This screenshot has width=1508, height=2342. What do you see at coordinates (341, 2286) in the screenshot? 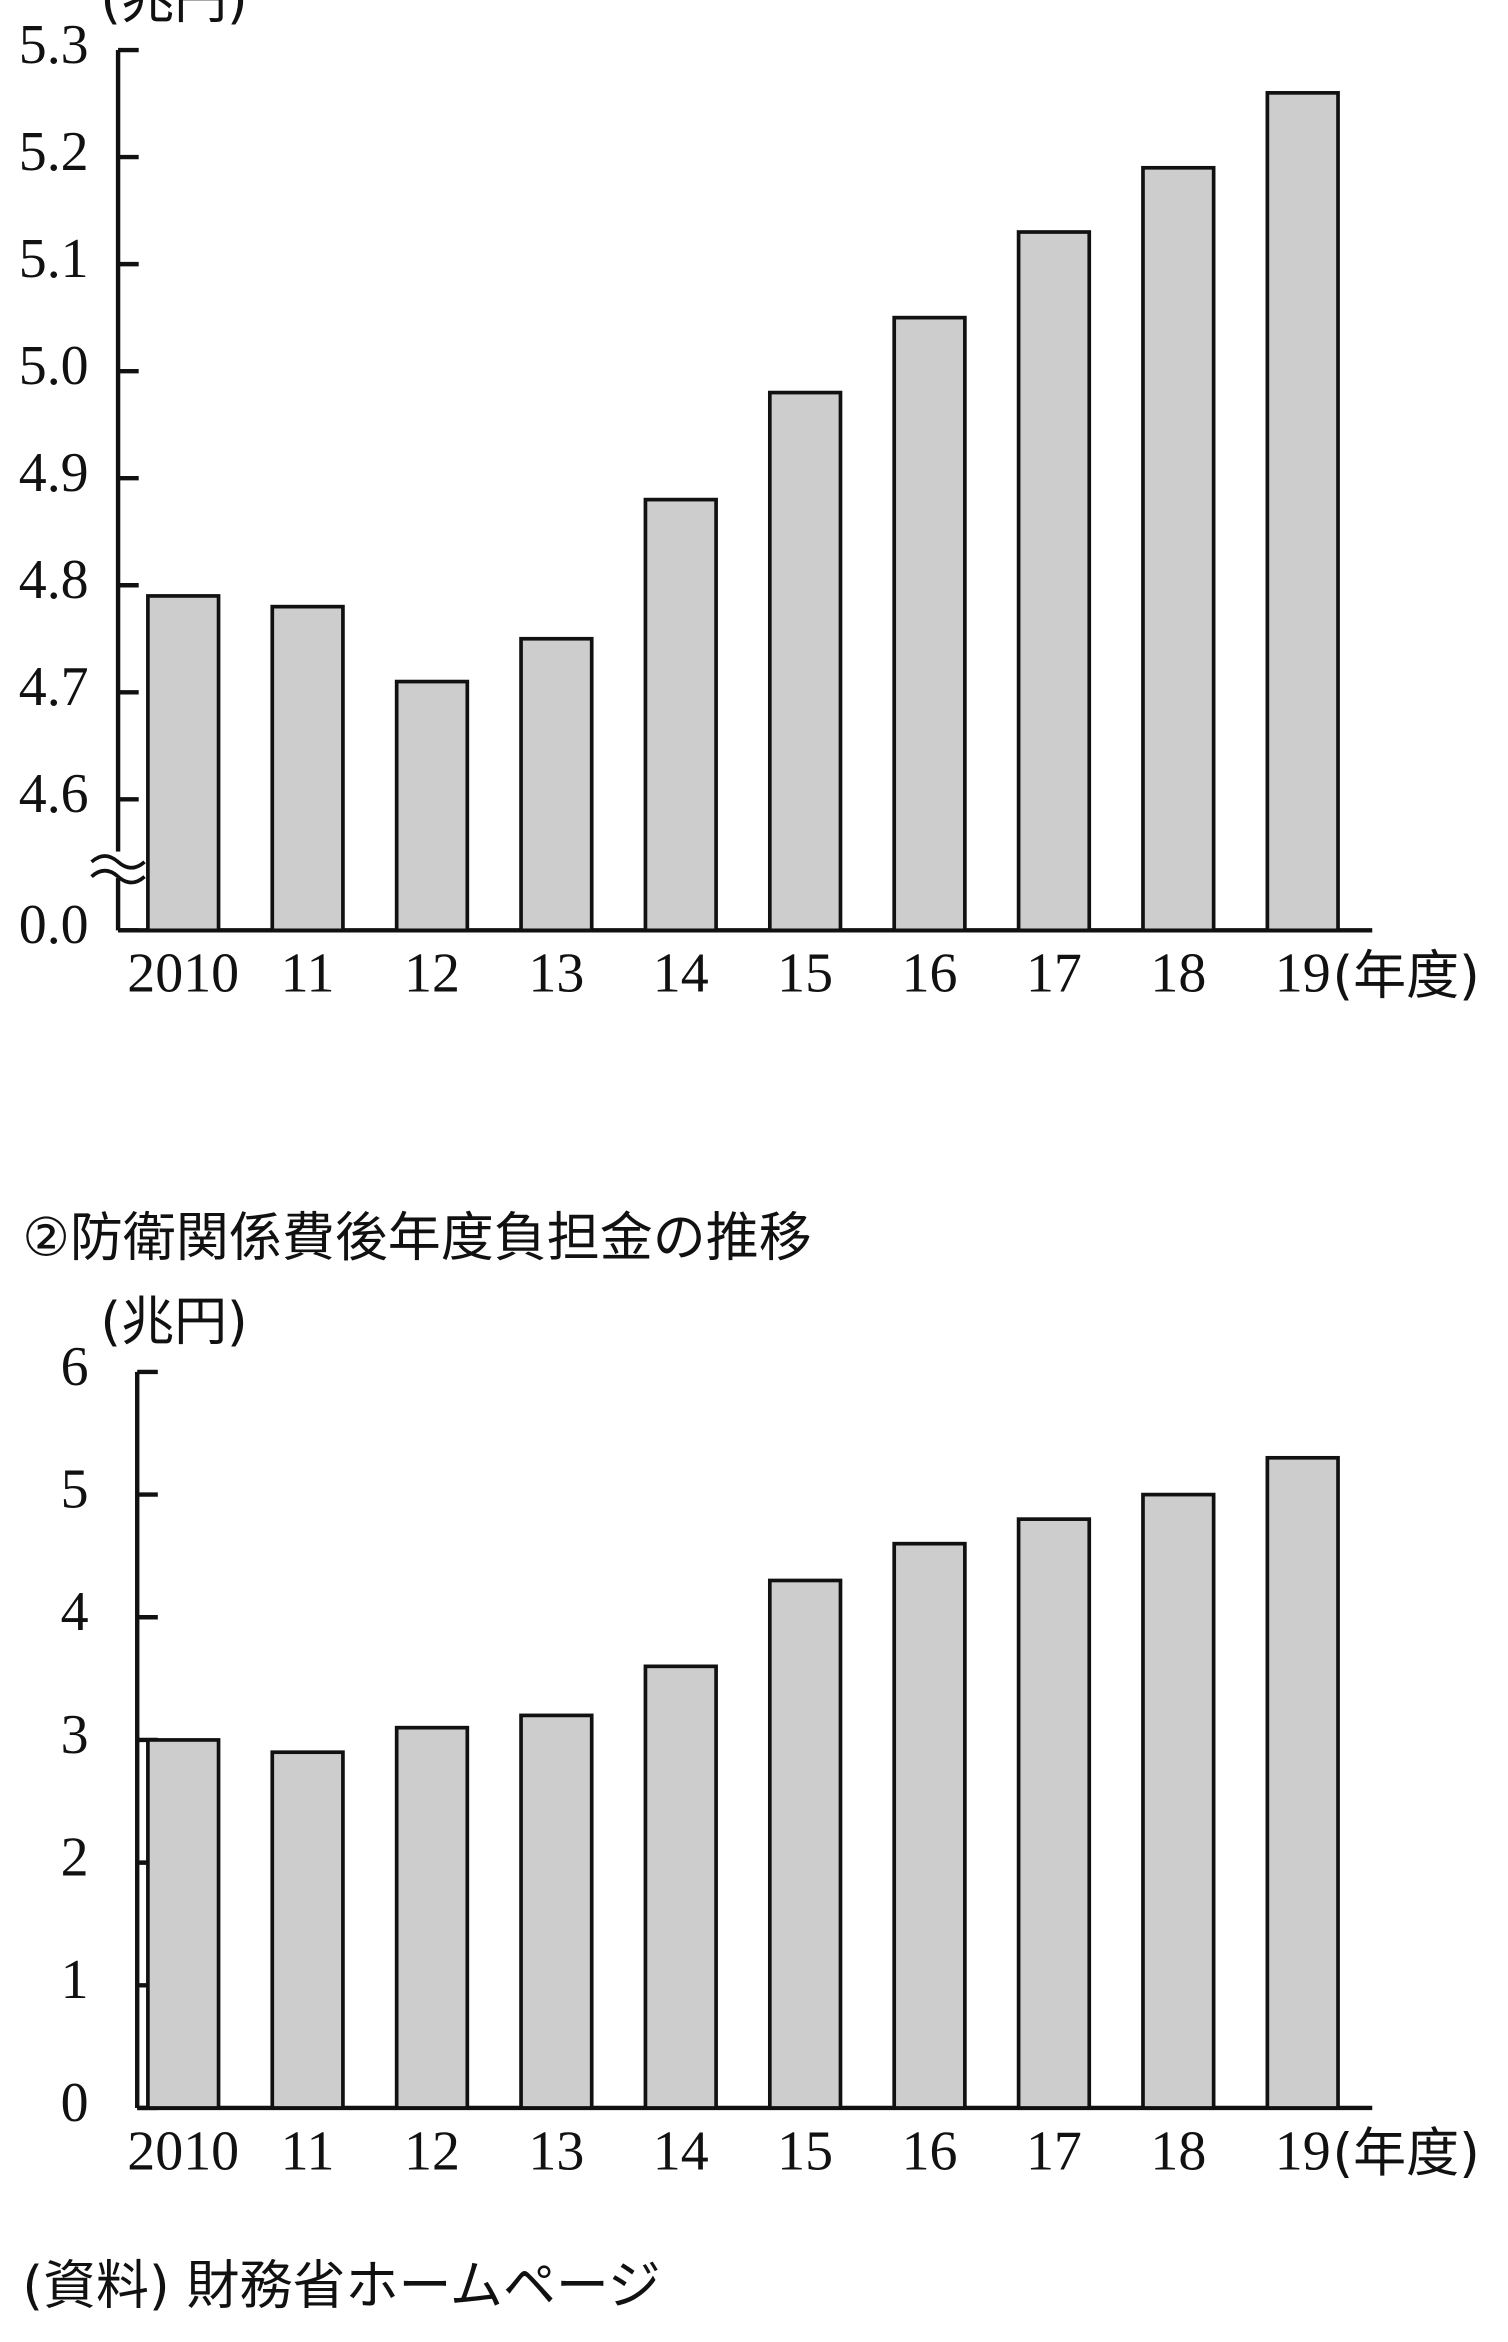
I see `source-note: (資料) 財務省ホームページ` at bounding box center [341, 2286].